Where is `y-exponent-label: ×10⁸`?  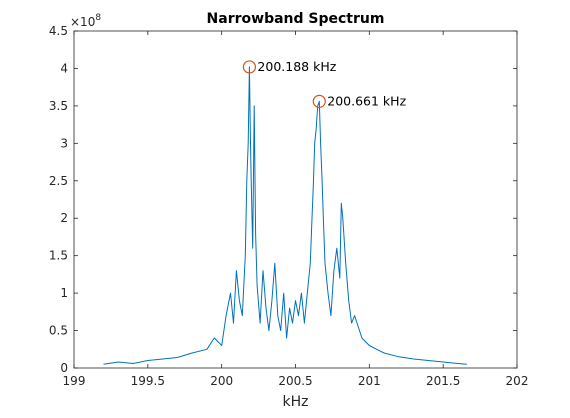
y-exponent-label: ×10⁸ is located at coordinates (85, 21).